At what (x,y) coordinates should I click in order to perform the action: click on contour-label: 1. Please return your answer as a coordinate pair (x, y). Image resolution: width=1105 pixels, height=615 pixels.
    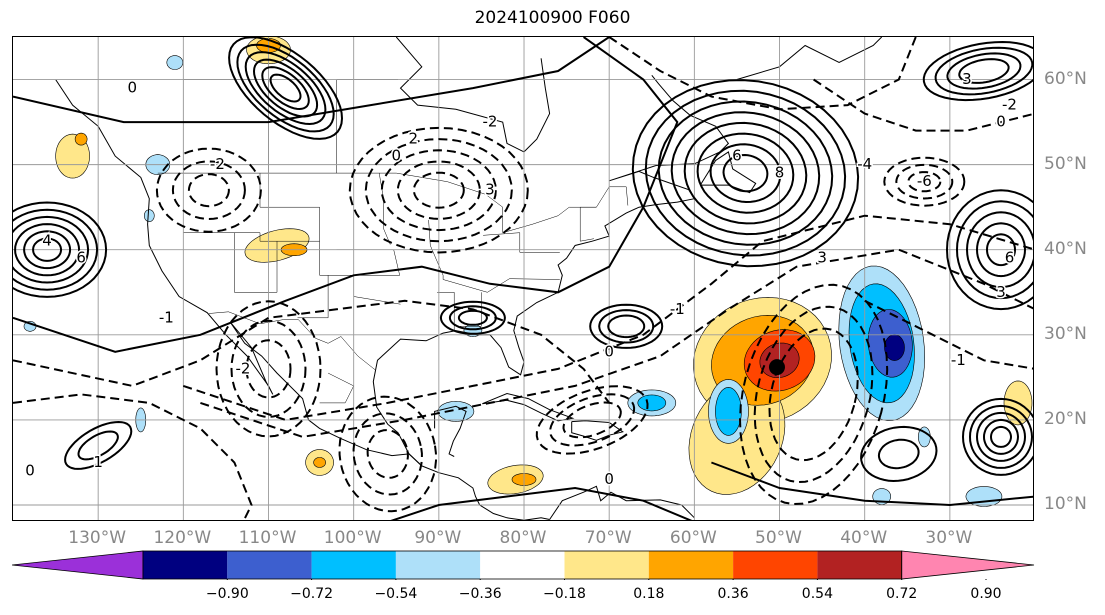
    Looking at the image, I should click on (98, 462).